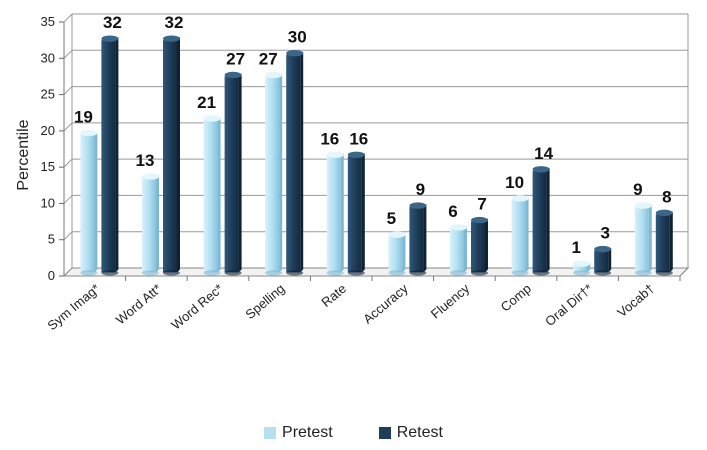 The height and width of the screenshot is (450, 707). I want to click on bar-pretest-oral-dir-, so click(582, 268).